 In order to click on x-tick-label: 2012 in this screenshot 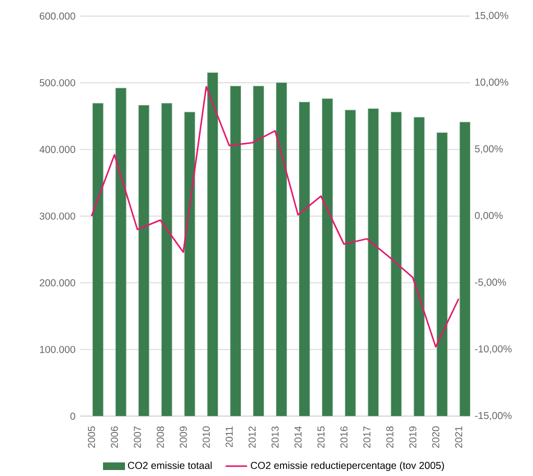, I will do `click(252, 437)`.